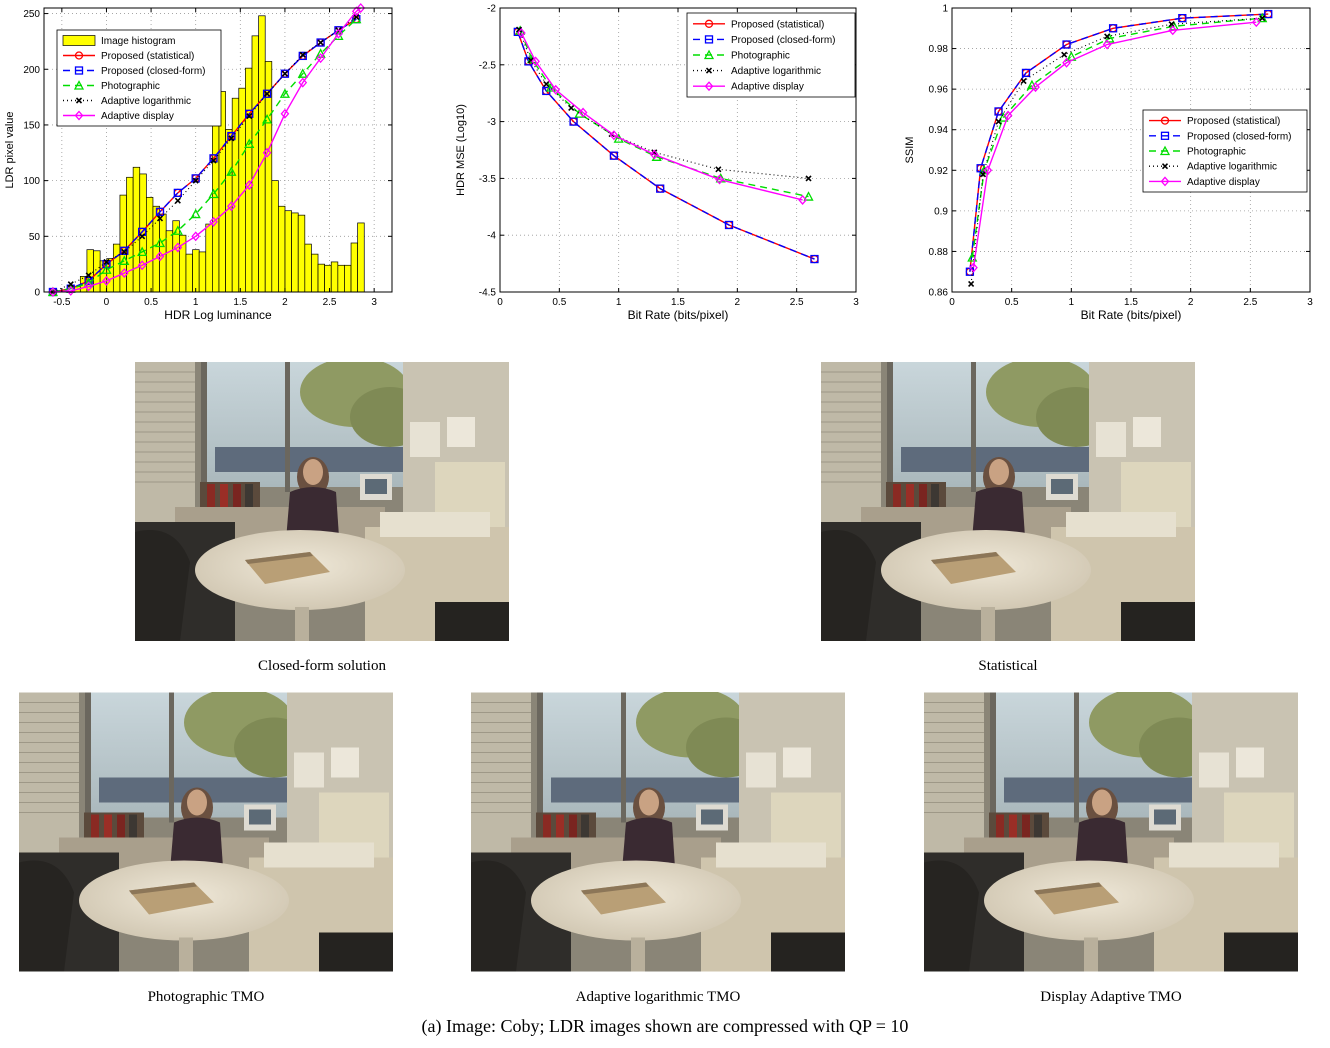 This screenshot has width=1330, height=1048. What do you see at coordinates (138, 41) in the screenshot?
I see `legend-label: Image histogram` at bounding box center [138, 41].